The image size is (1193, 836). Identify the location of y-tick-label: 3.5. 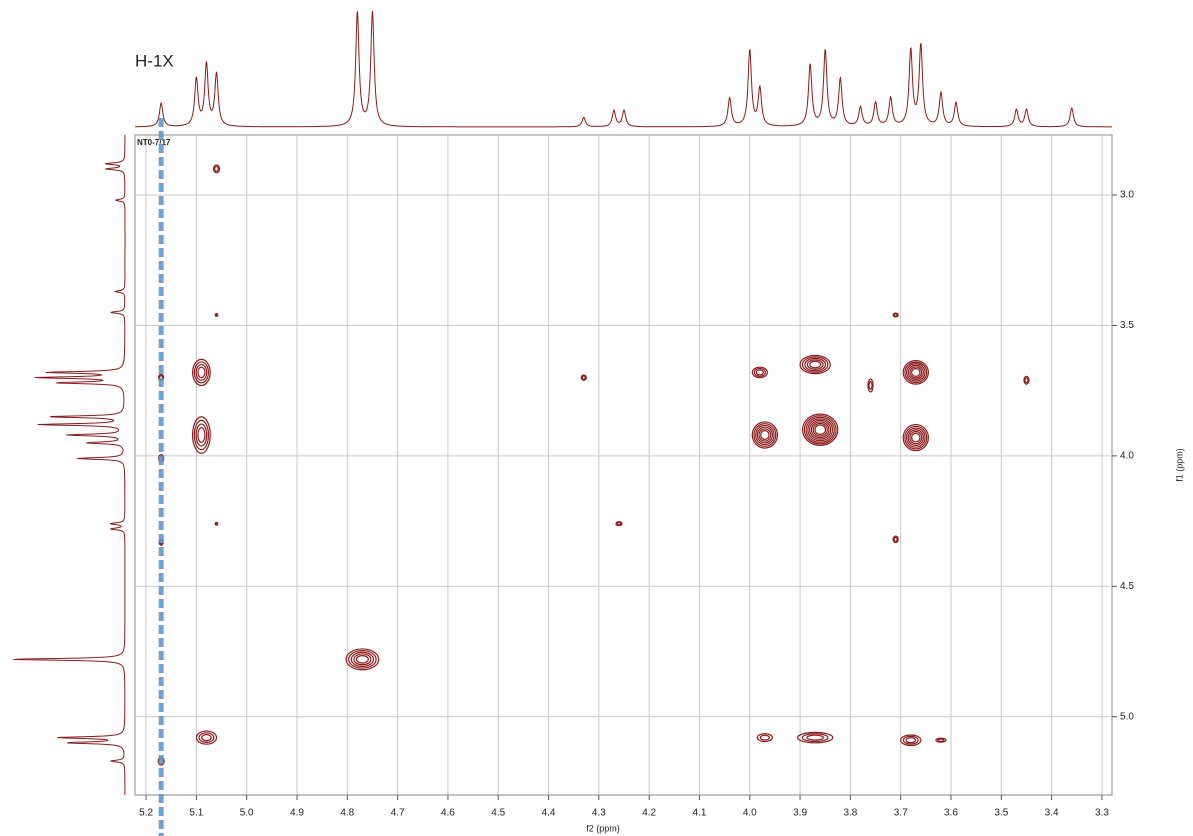
(1127, 325).